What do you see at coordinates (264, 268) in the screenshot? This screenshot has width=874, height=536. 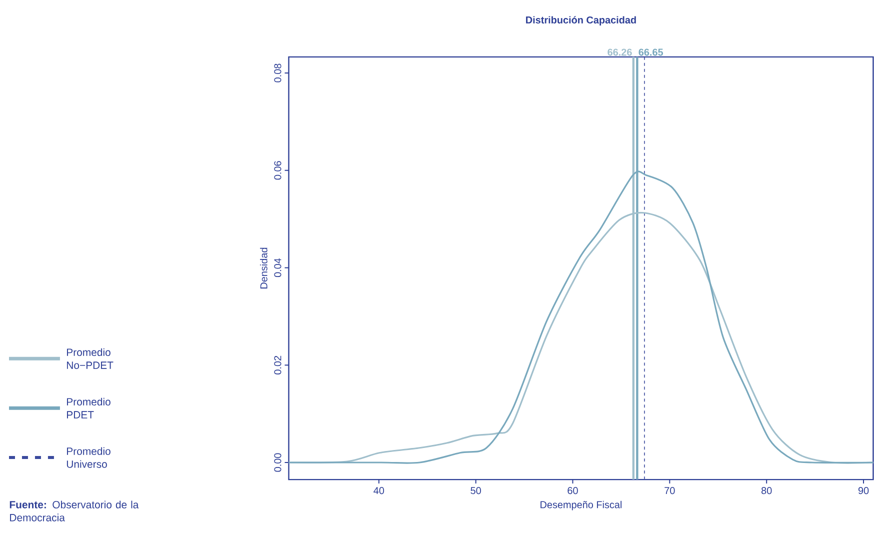 I see `y-axis-title: Densidad` at bounding box center [264, 268].